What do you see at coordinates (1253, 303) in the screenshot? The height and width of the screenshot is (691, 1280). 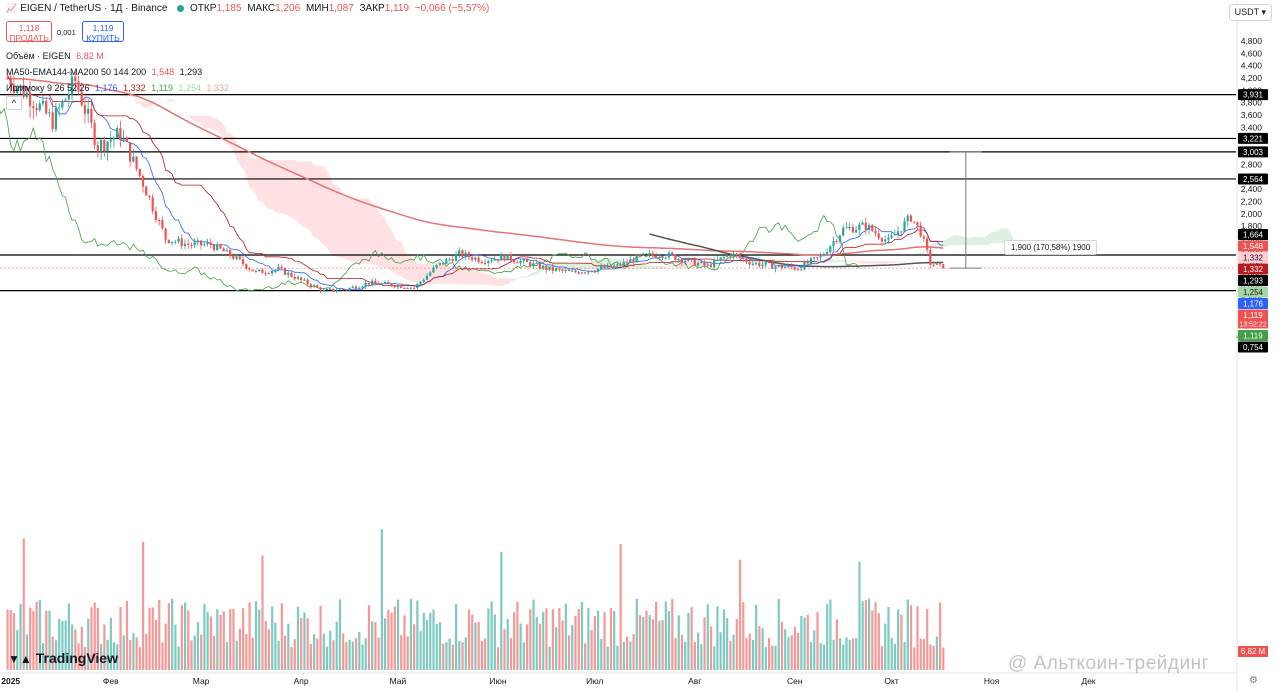 I see `price-badge-label: 1,176` at bounding box center [1253, 303].